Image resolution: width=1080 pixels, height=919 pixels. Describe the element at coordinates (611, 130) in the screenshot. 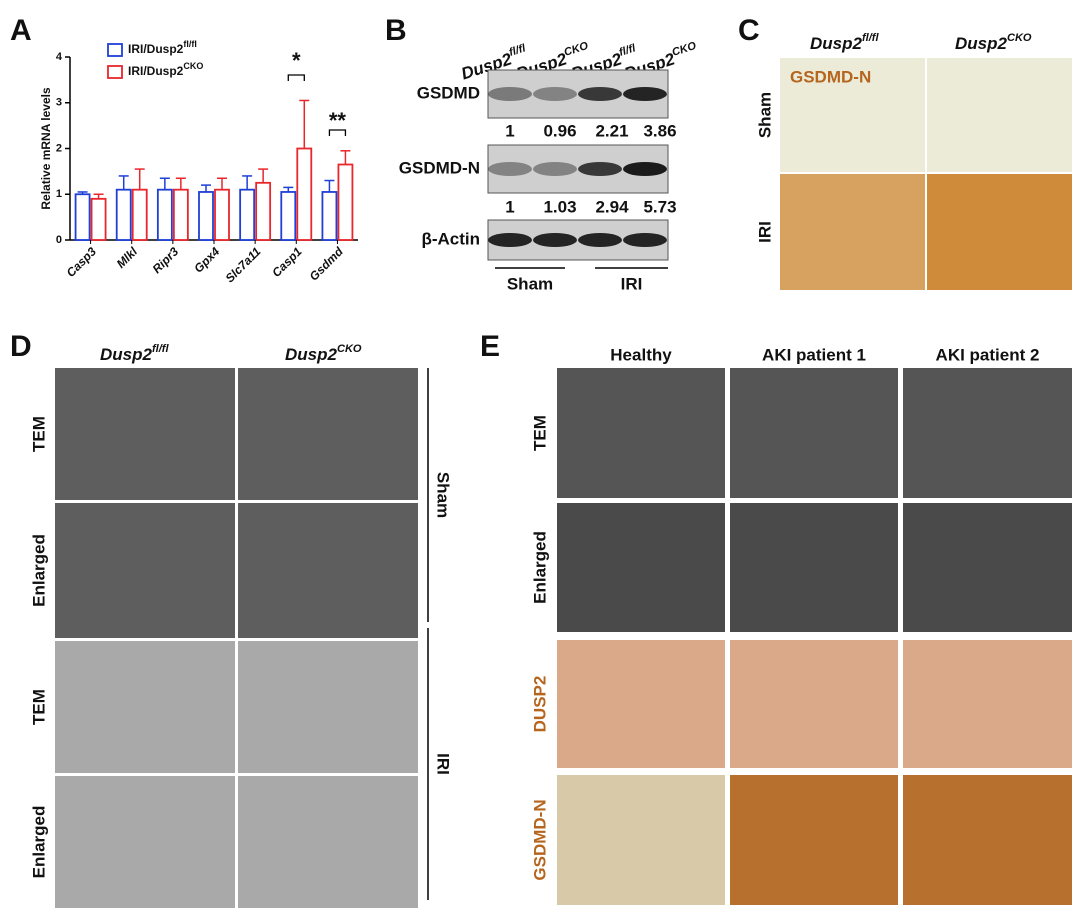

I see `quant-label: 2.21` at that location.